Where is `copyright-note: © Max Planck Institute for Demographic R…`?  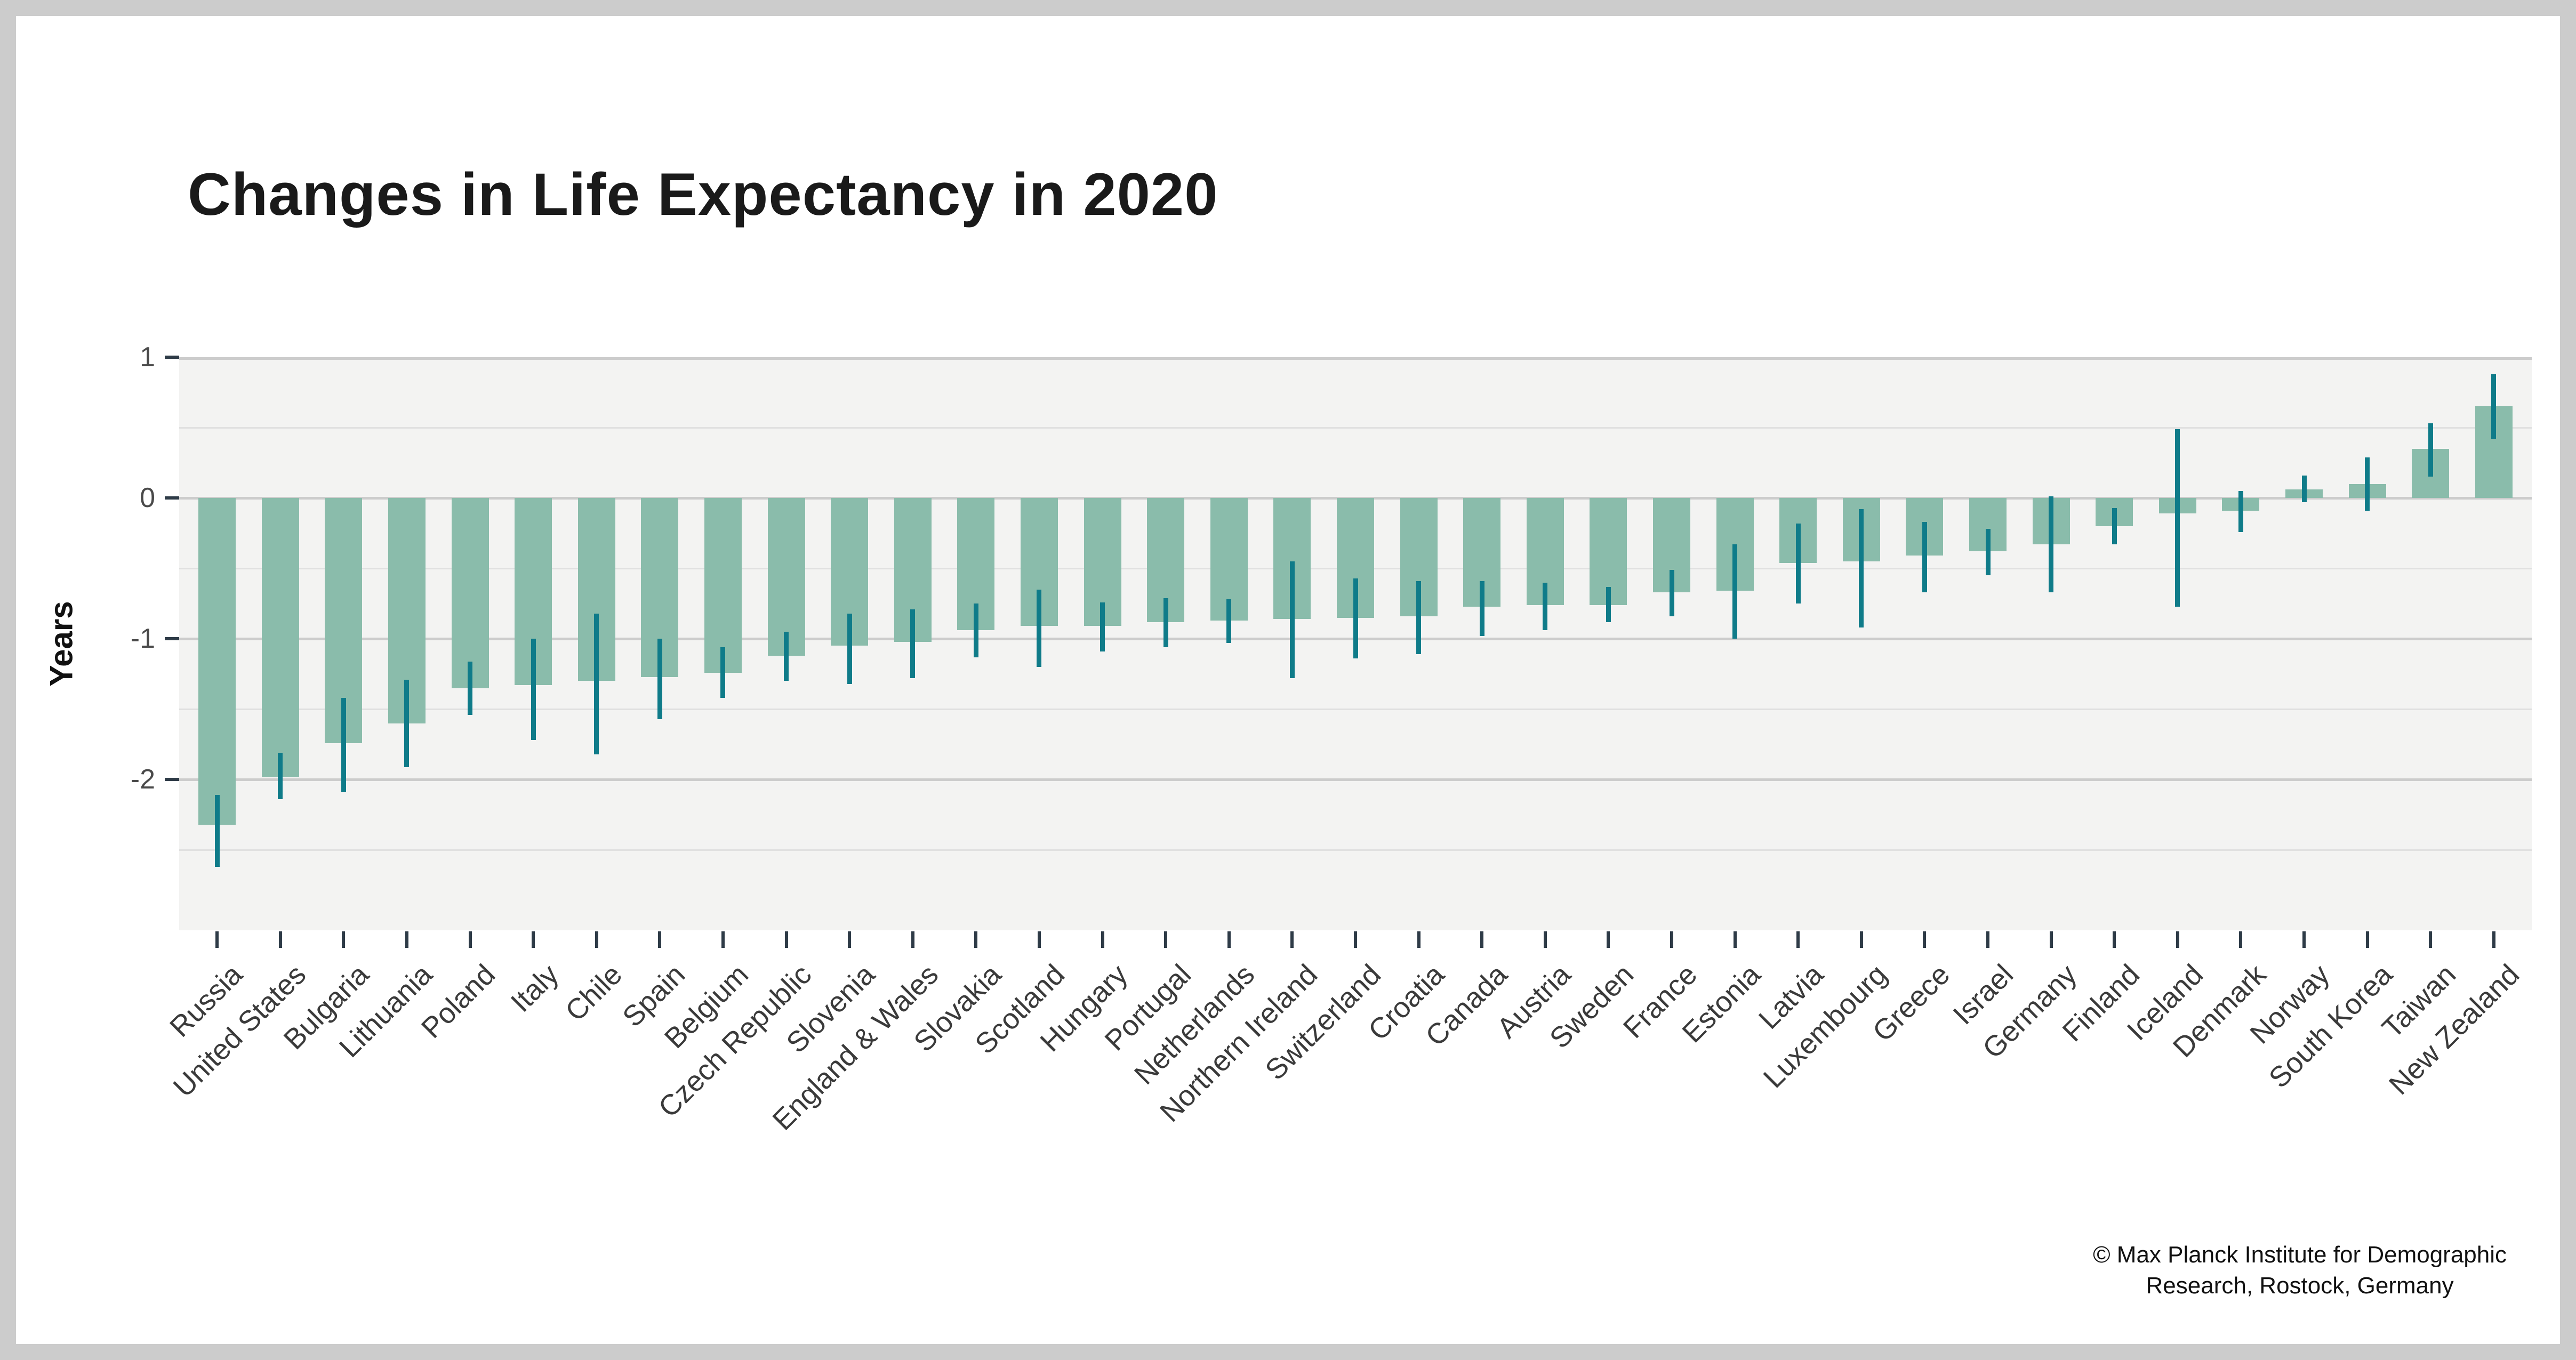 copyright-note: © Max Planck Institute for Demographic R… is located at coordinates (2300, 1270).